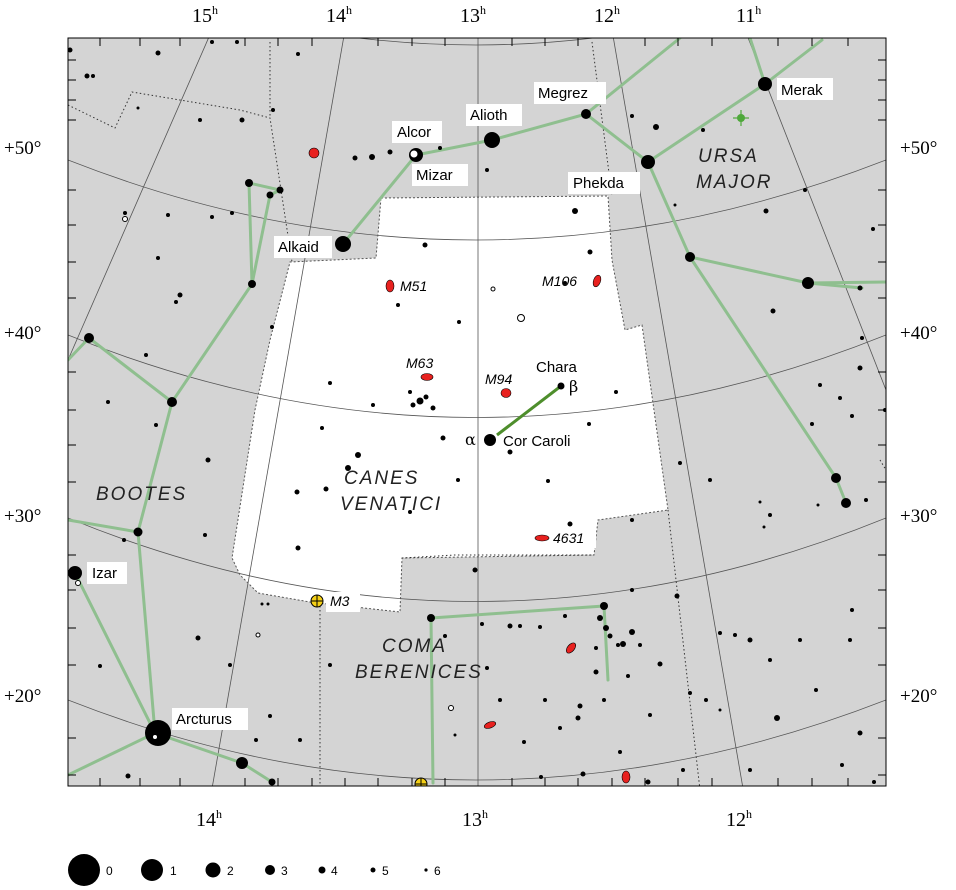  I want to click on canes-venatici-label: CANES, so click(381, 478).